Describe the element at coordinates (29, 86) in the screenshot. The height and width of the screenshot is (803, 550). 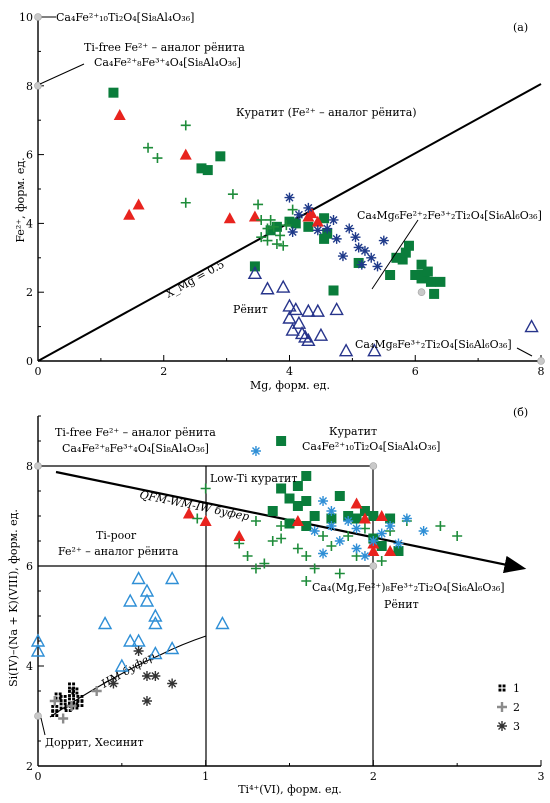
I see `y-tick-label: 8` at that location.